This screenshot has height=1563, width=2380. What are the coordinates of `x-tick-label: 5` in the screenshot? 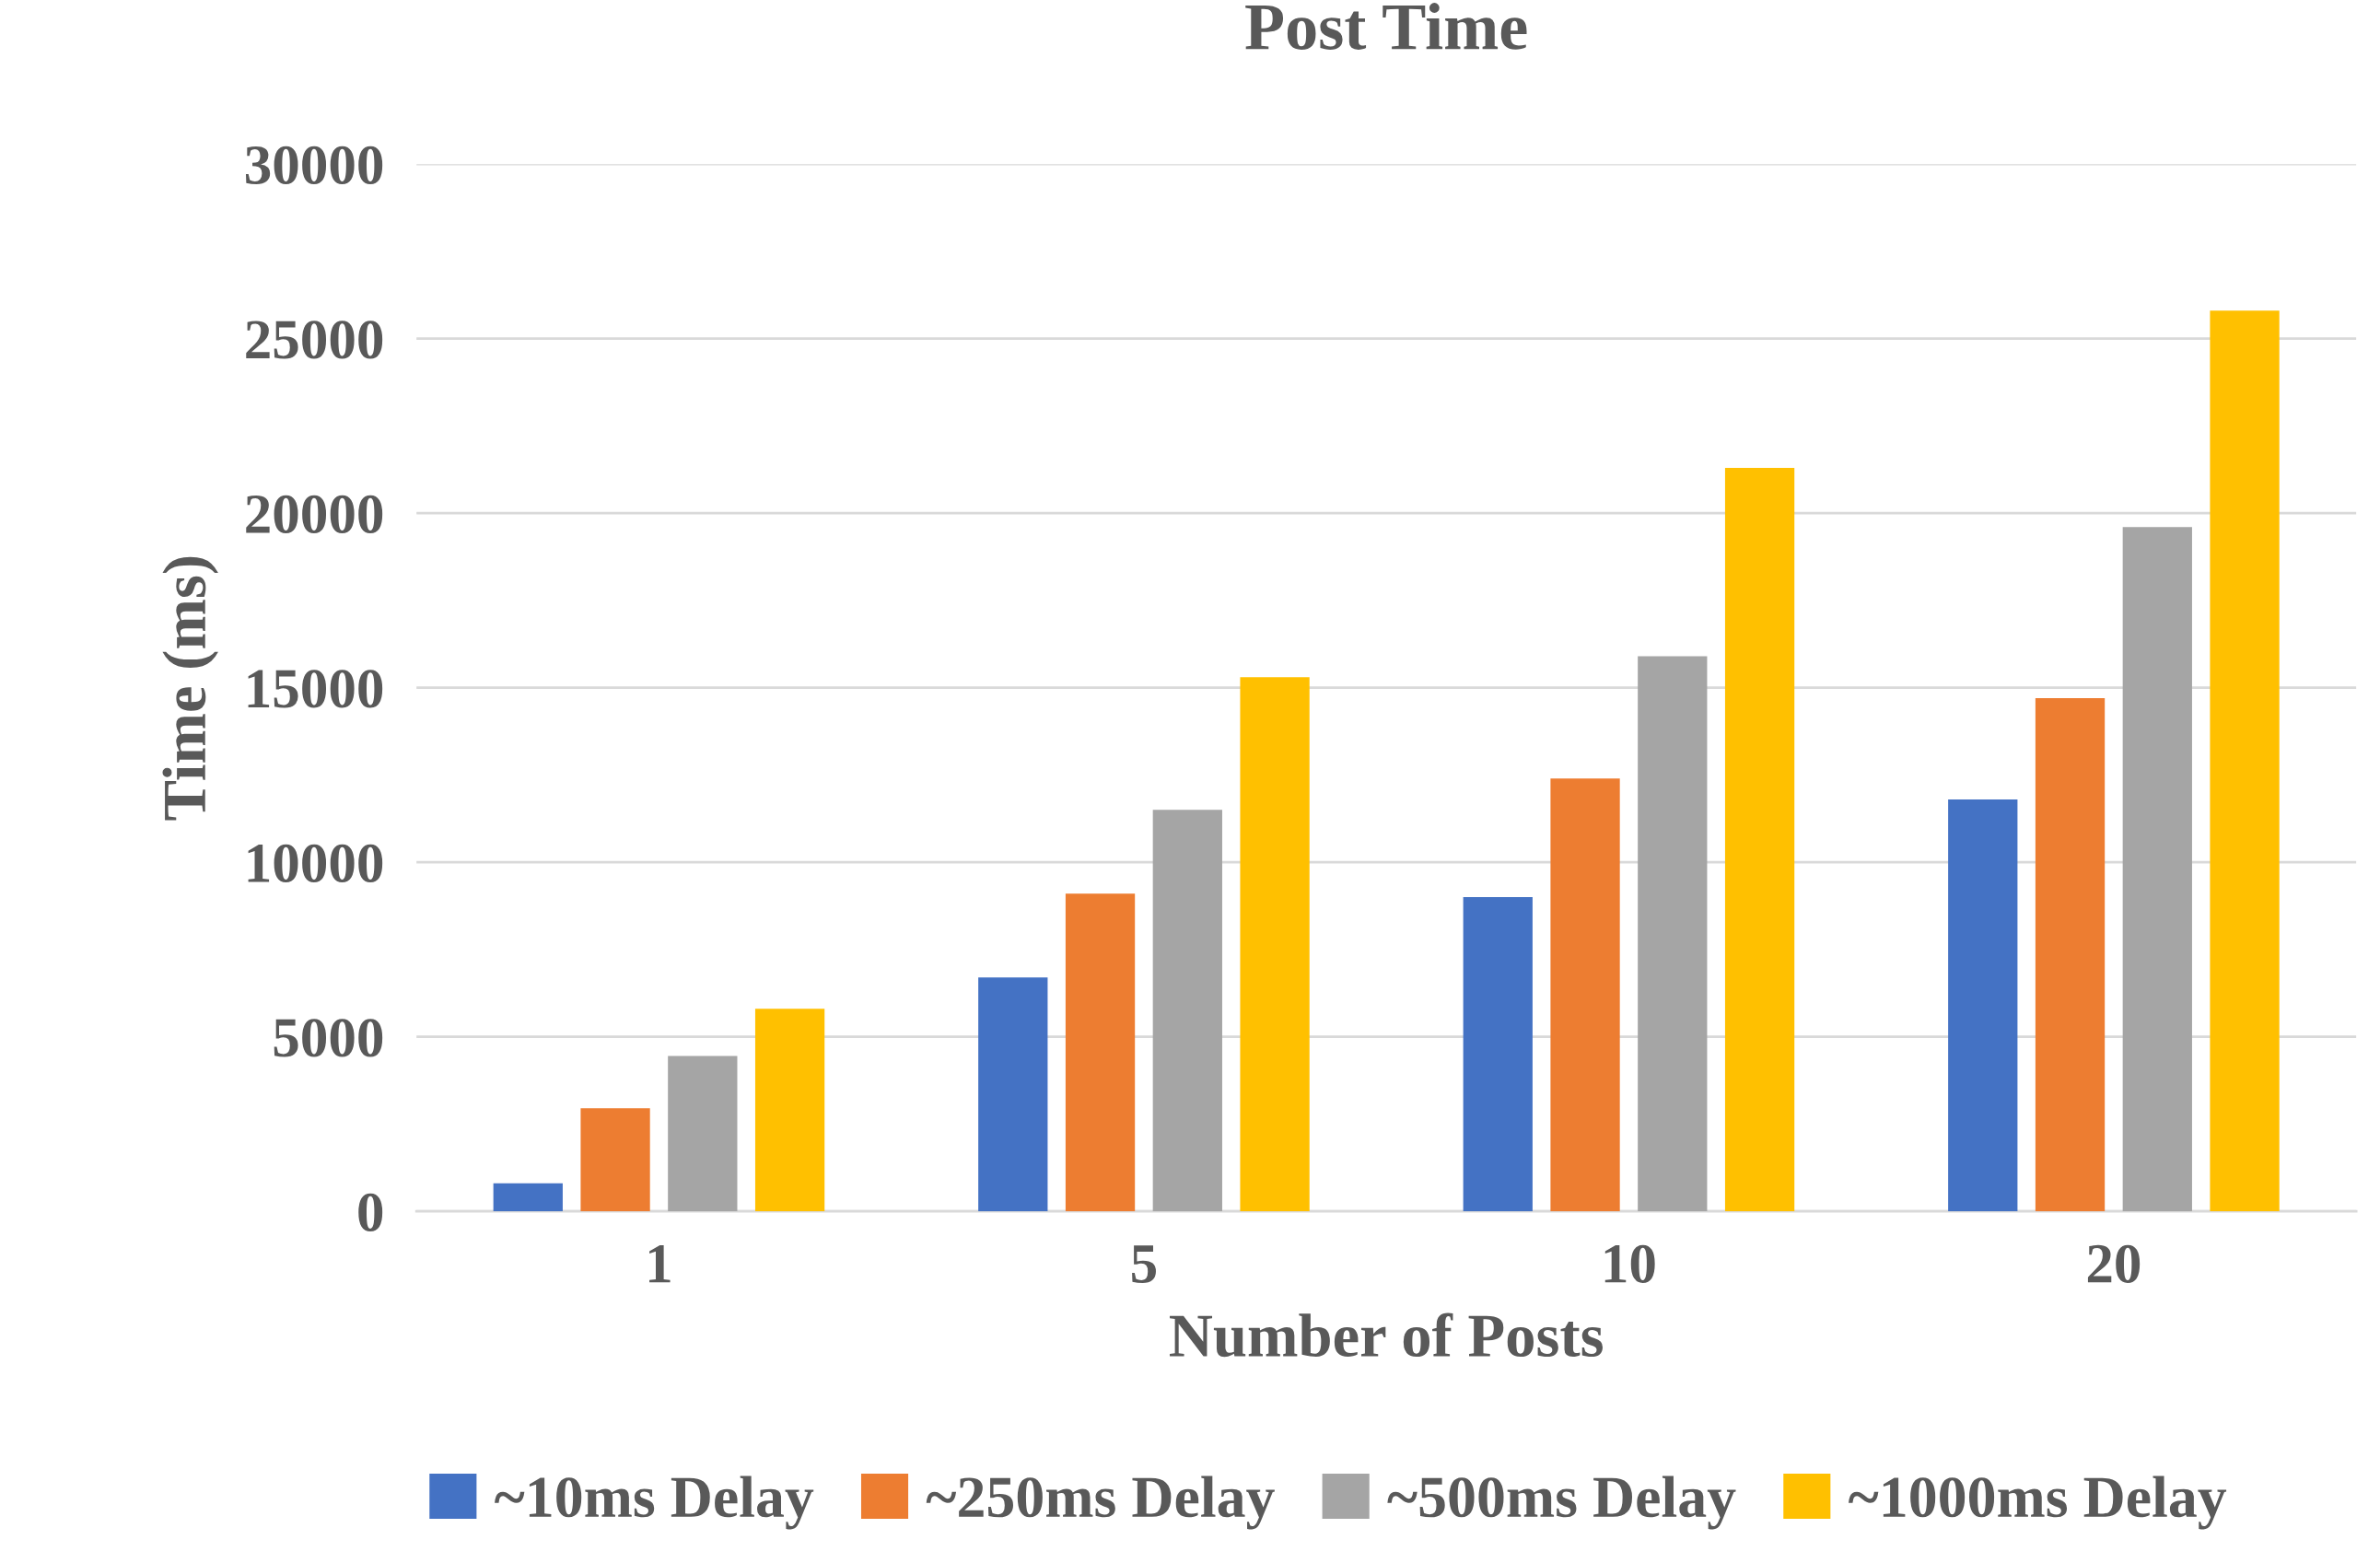 It's located at (1144, 1264).